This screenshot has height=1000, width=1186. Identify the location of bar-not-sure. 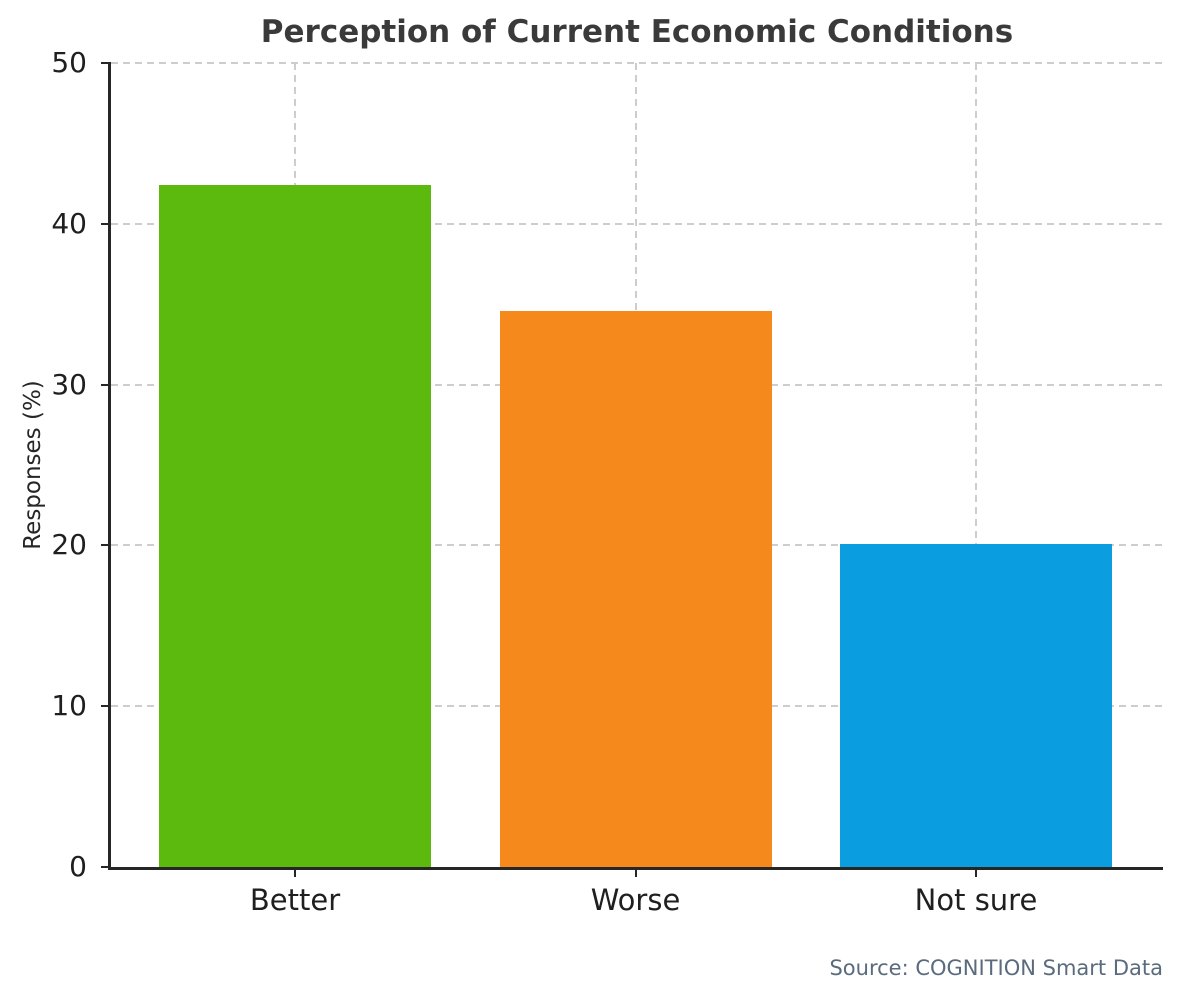
(976, 705).